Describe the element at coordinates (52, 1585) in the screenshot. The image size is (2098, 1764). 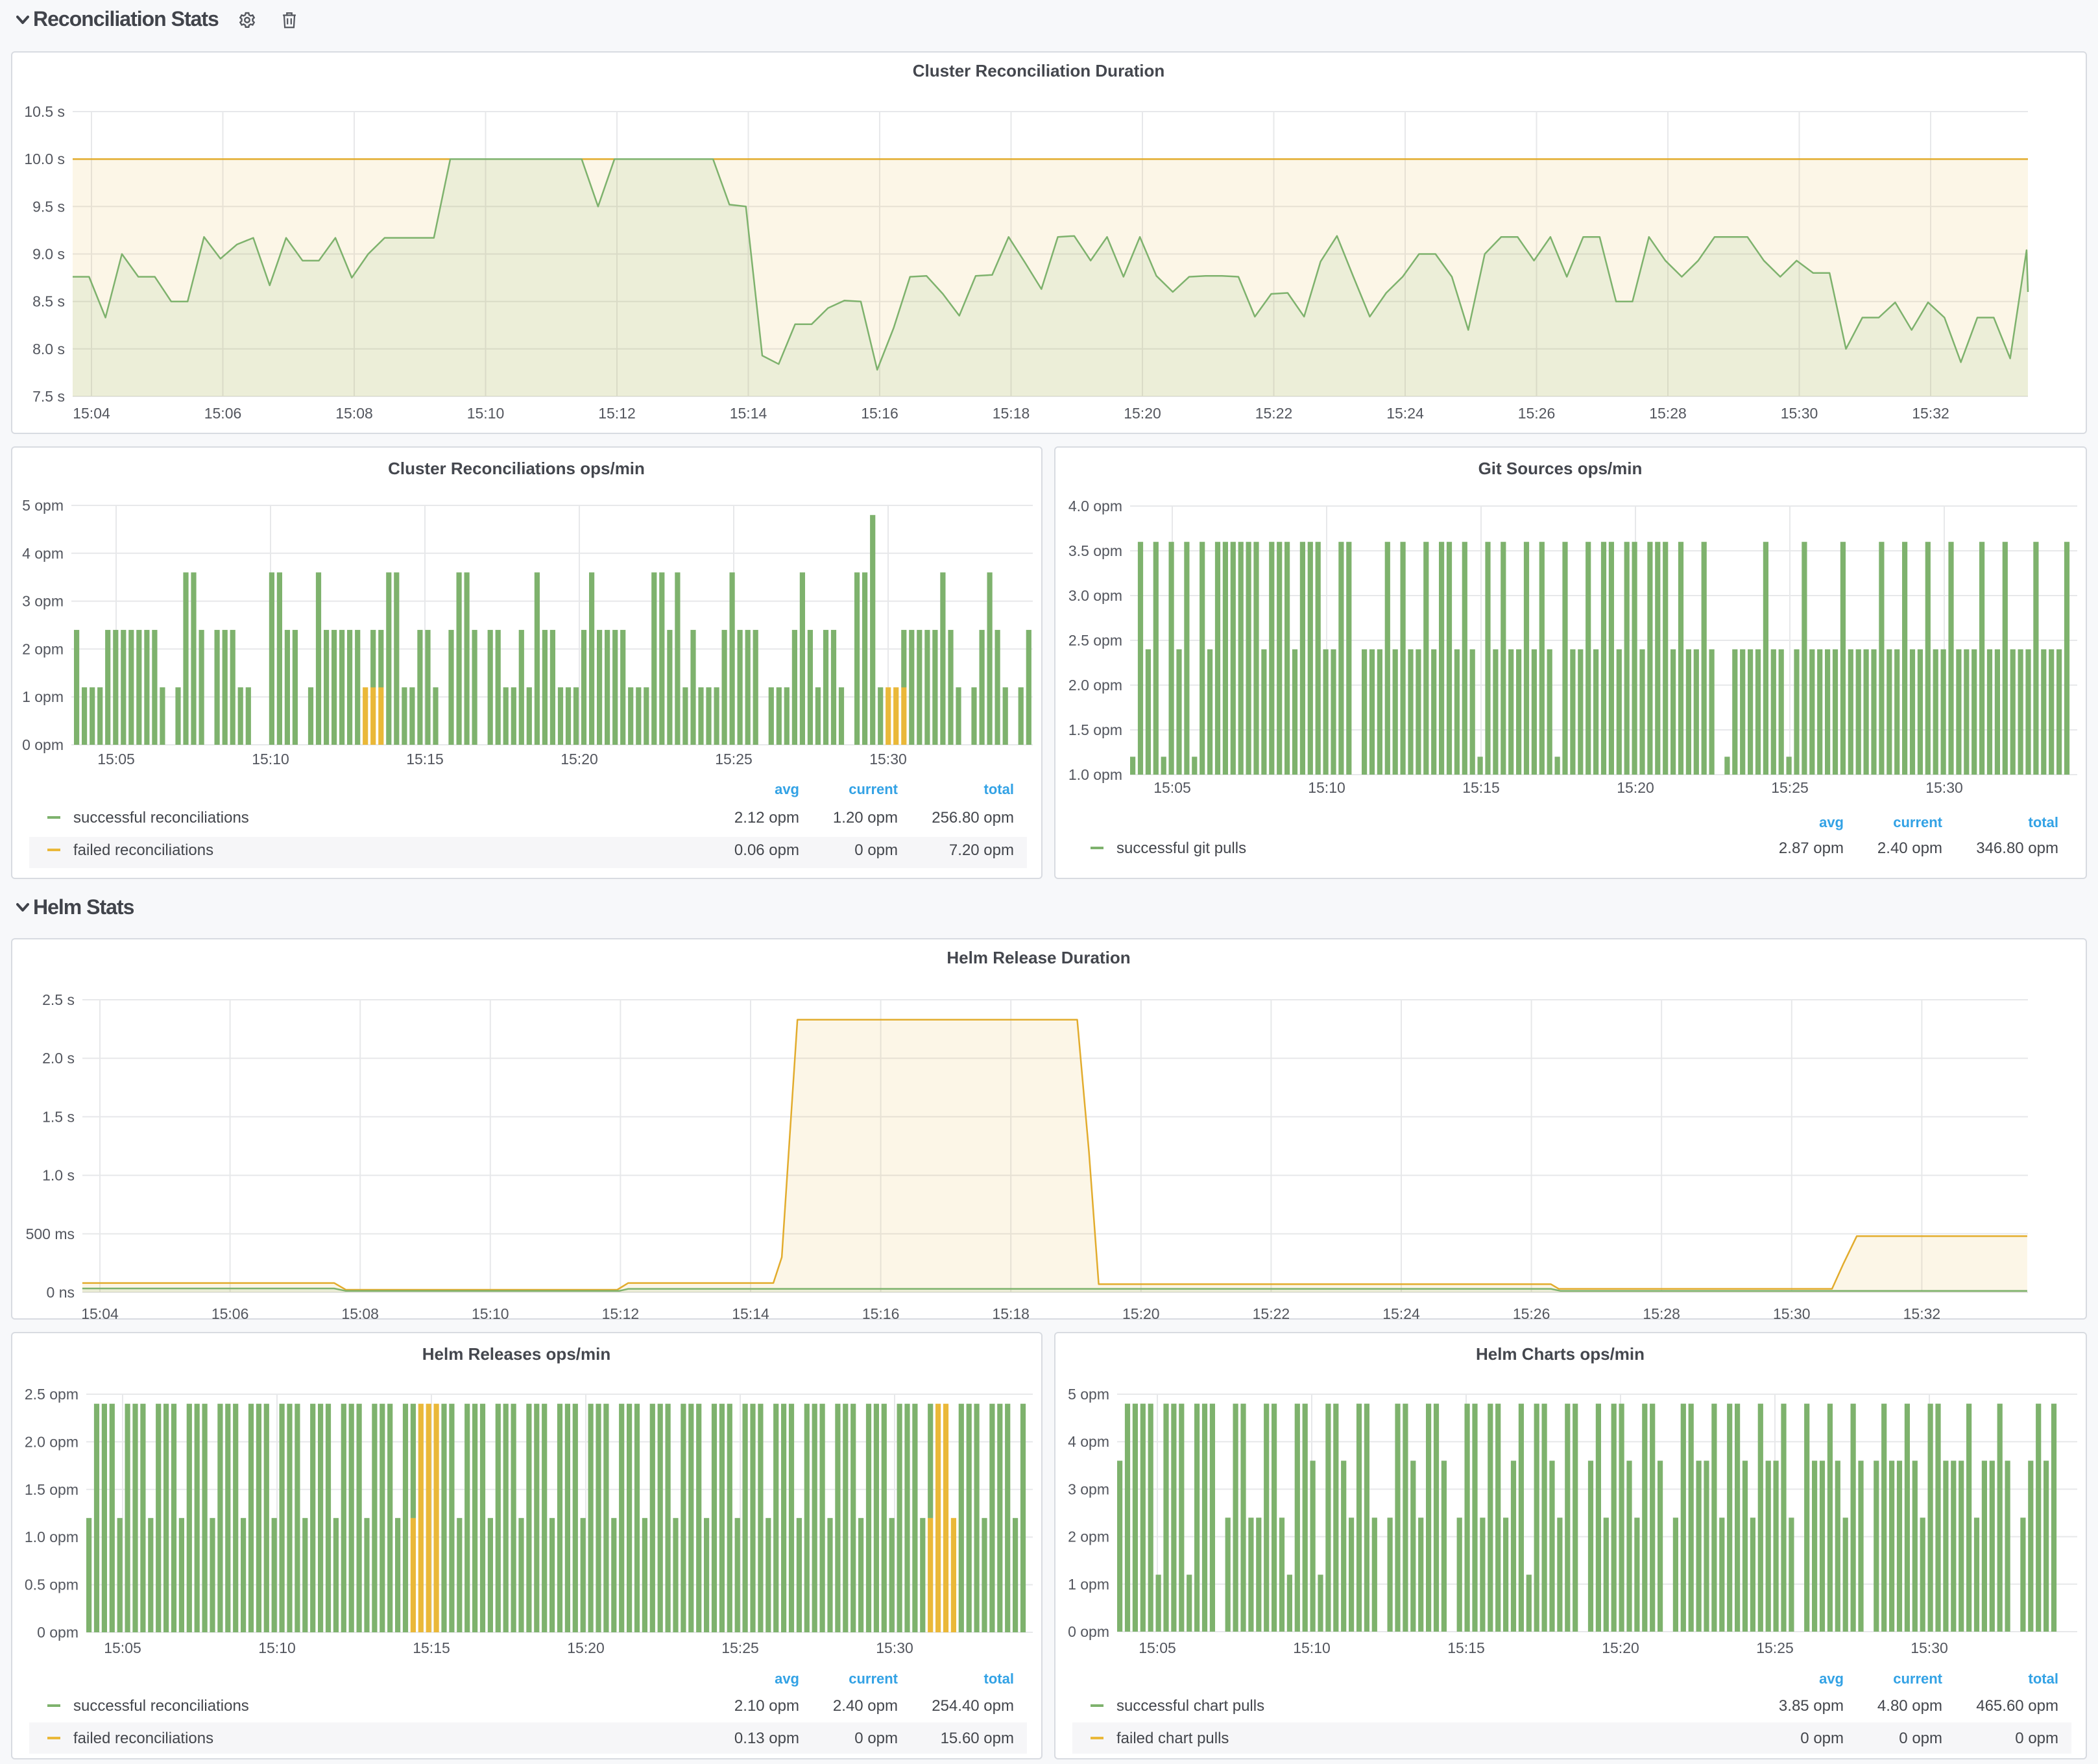
I see `svg-text: 0.5 opm` at that location.